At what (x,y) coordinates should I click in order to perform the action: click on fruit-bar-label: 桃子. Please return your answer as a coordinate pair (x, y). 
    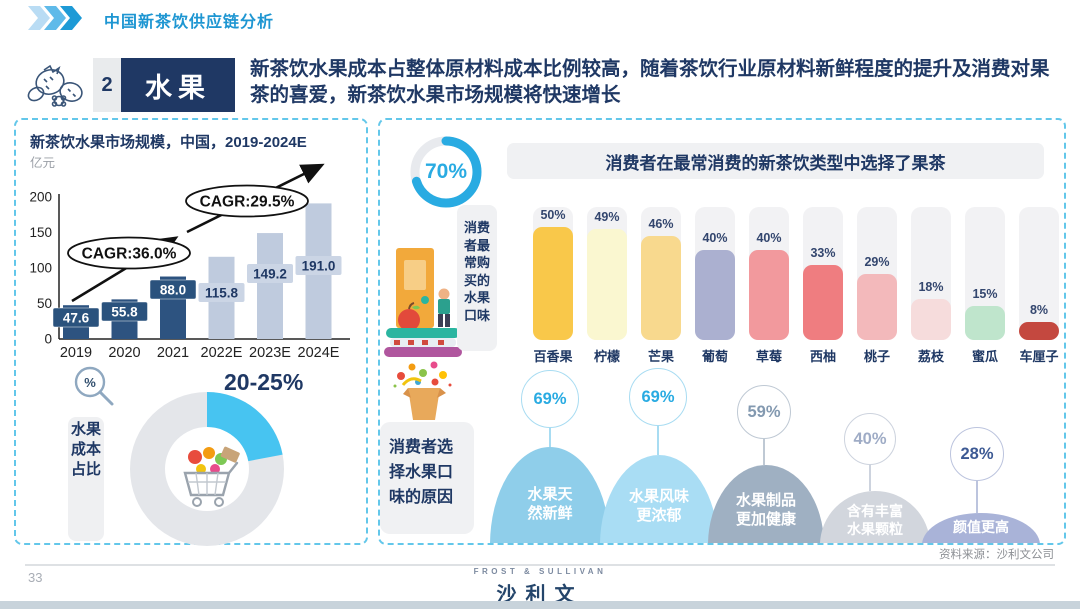
    Looking at the image, I should click on (876, 356).